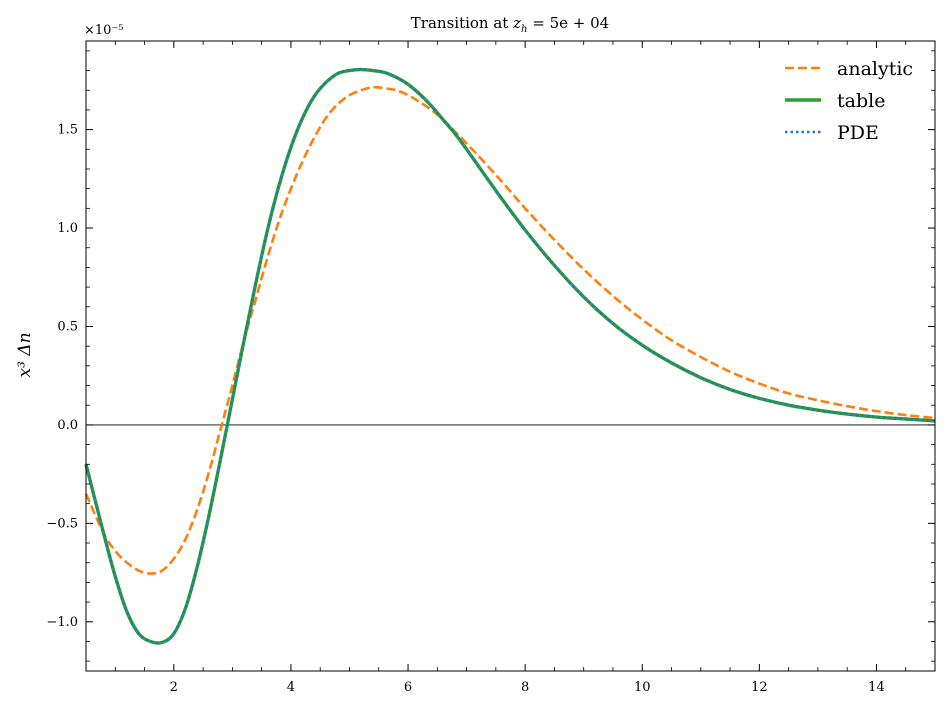 Image resolution: width=949 pixels, height=709 pixels. Describe the element at coordinates (525, 687) in the screenshot. I see `x-tick-label: 8` at that location.